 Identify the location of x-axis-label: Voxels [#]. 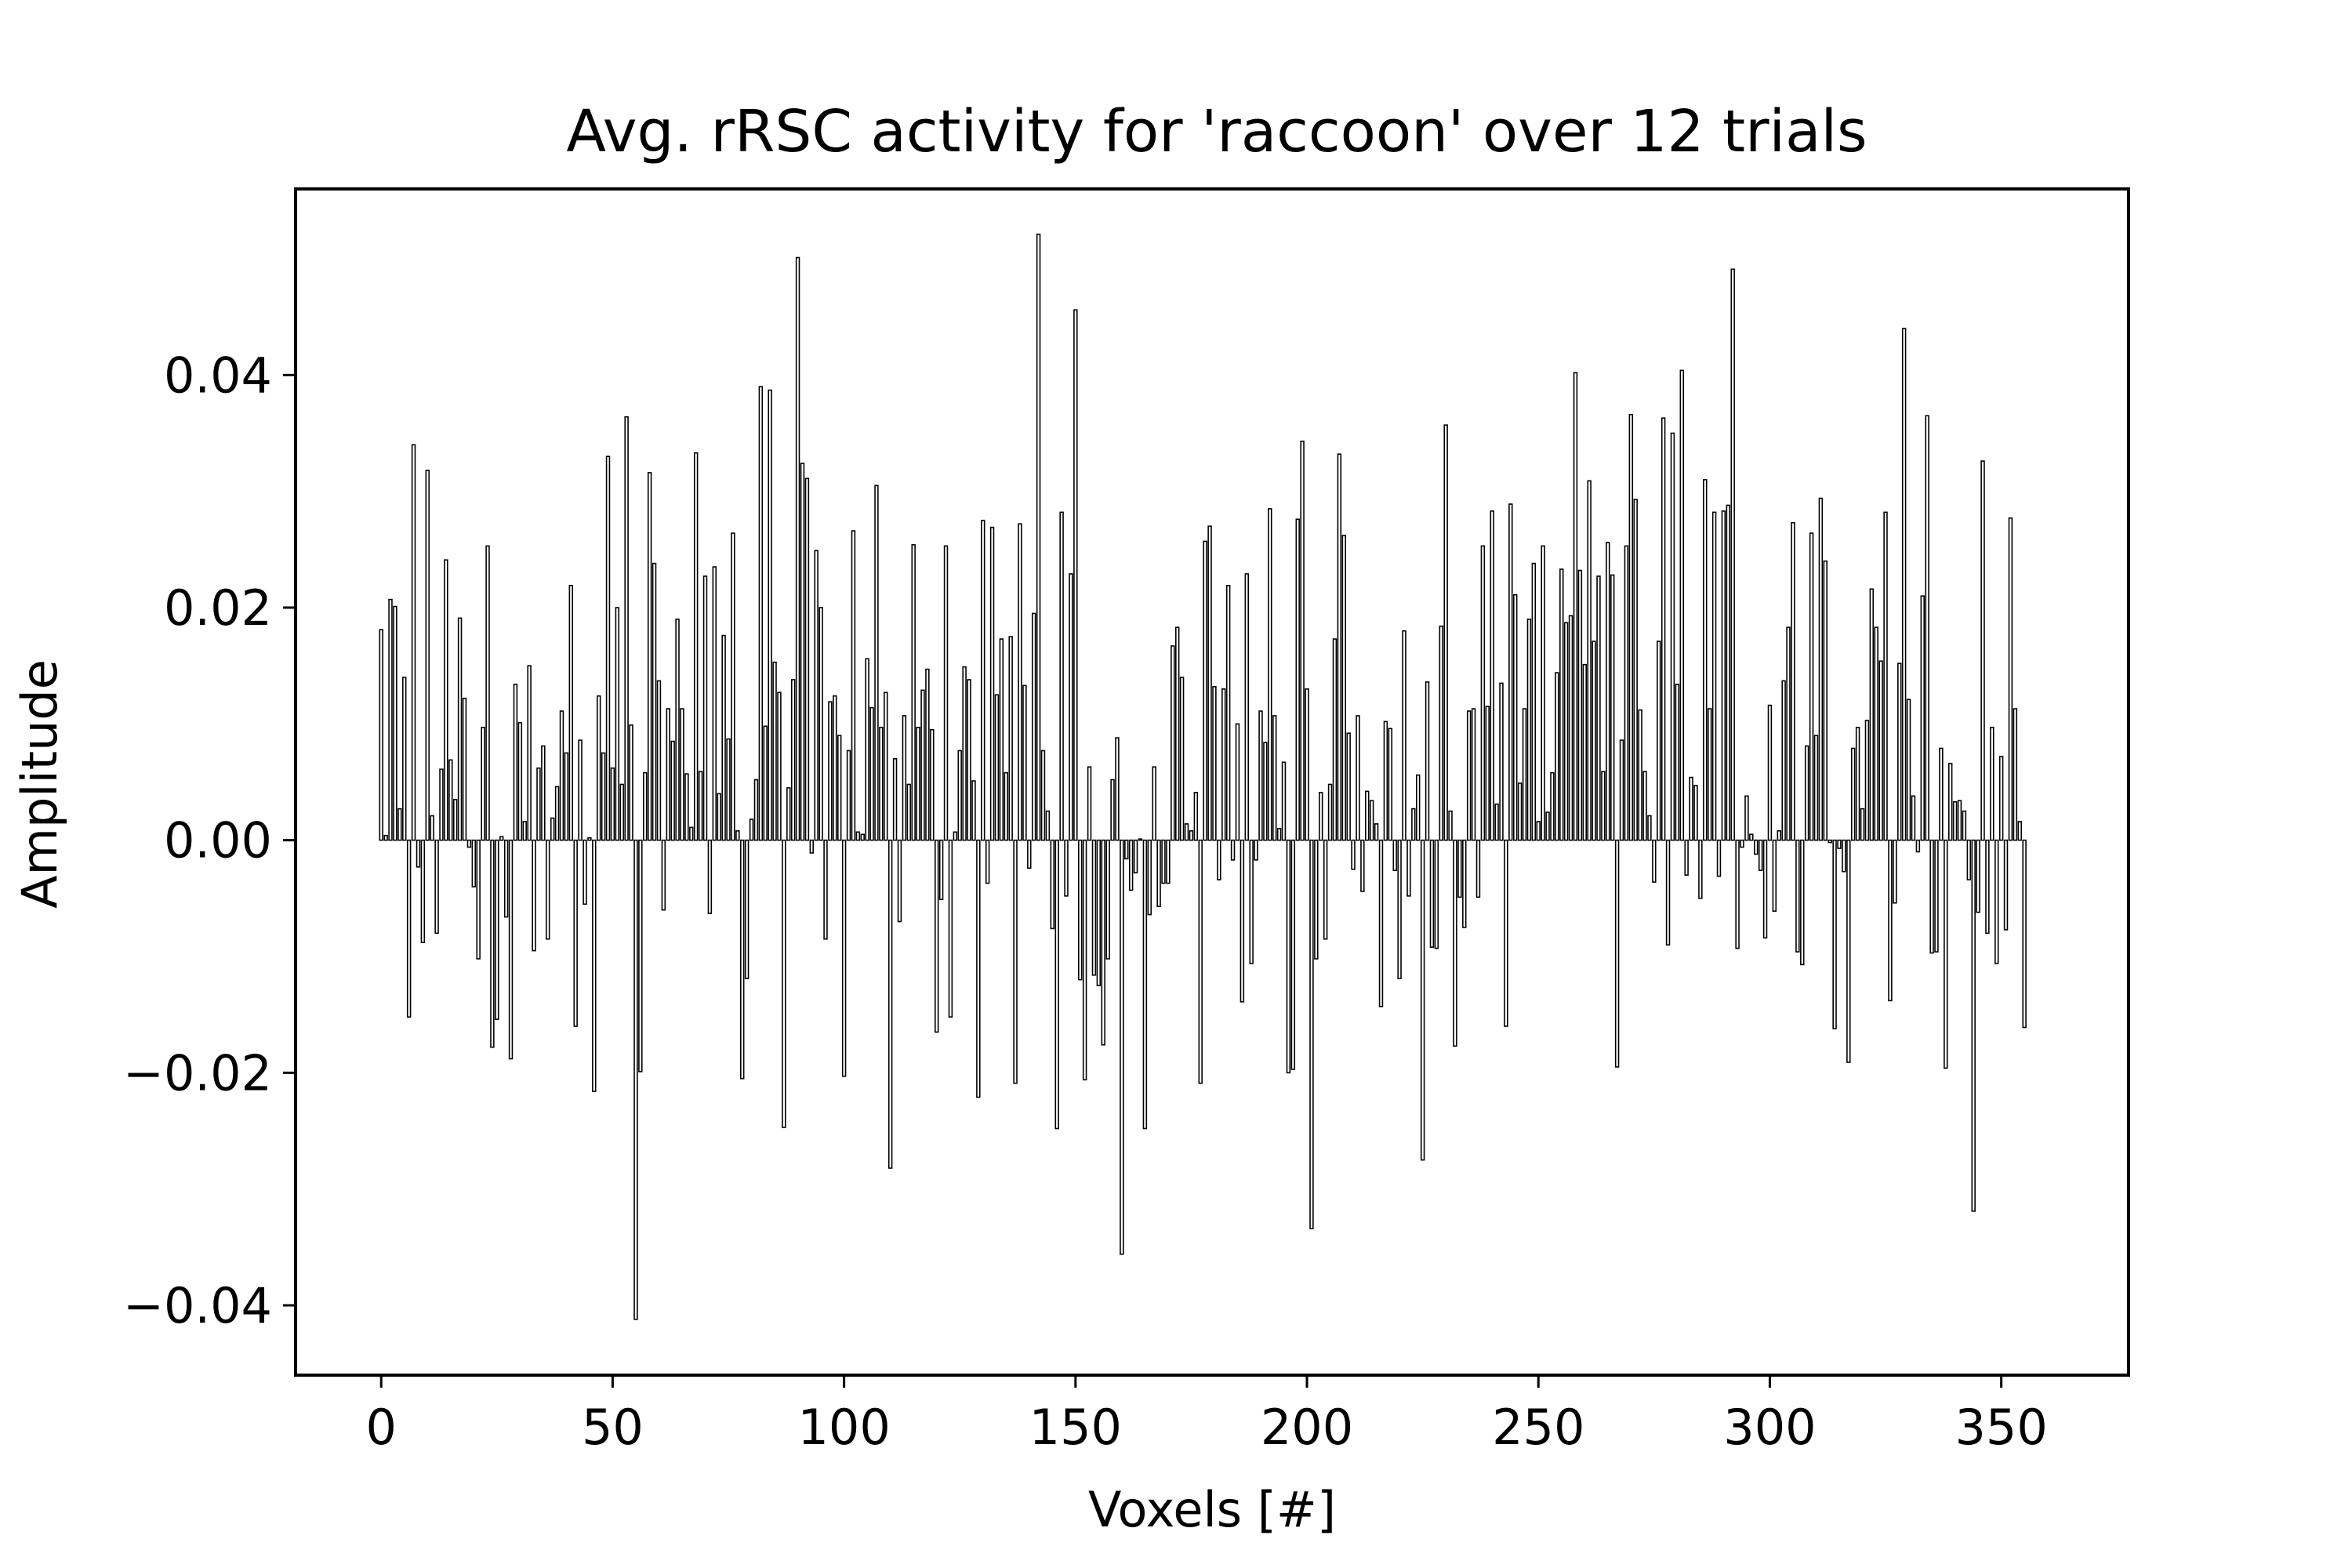
(1212, 1509).